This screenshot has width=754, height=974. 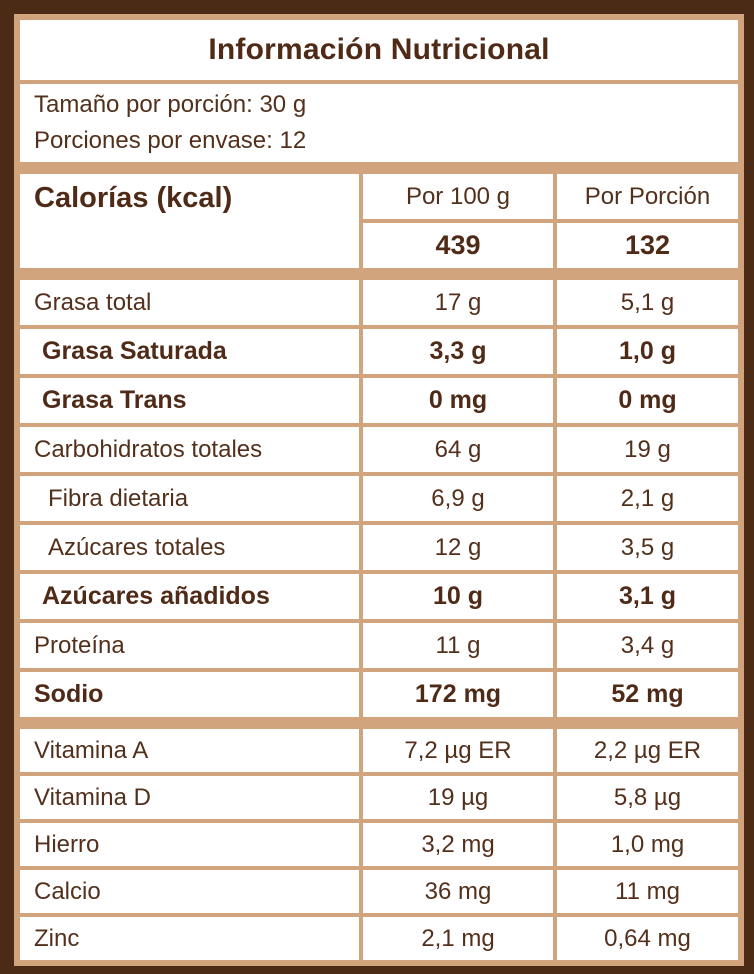 What do you see at coordinates (189, 797) in the screenshot?
I see `nutrient-label: Vitamina D` at bounding box center [189, 797].